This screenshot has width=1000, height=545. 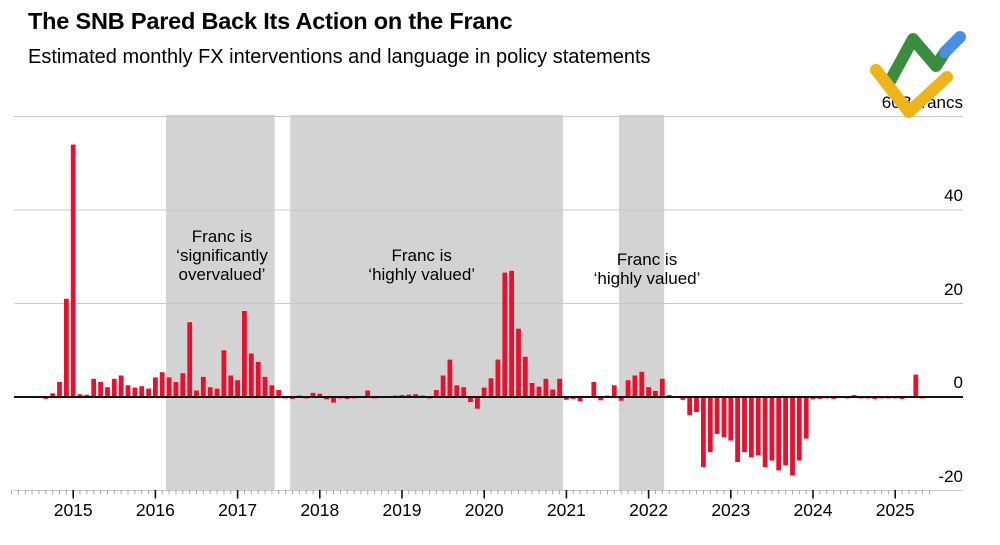 What do you see at coordinates (402, 510) in the screenshot?
I see `year-label: 2019` at bounding box center [402, 510].